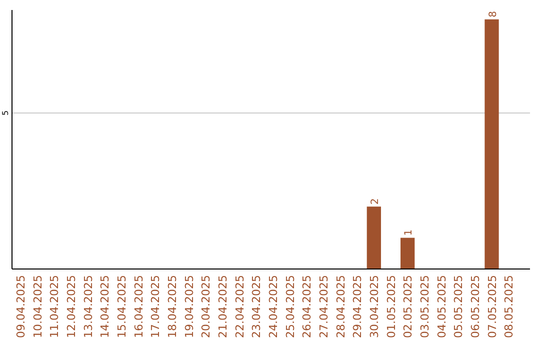 Image resolution: width=540 pixels, height=340 pixels. What do you see at coordinates (88, 306) in the screenshot?
I see `x-tick-label: 13.04.2025` at bounding box center [88, 306].